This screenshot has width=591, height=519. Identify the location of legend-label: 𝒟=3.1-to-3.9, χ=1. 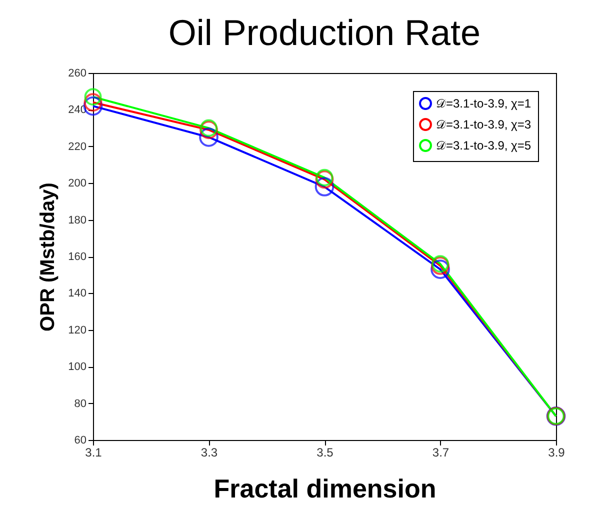
(484, 103).